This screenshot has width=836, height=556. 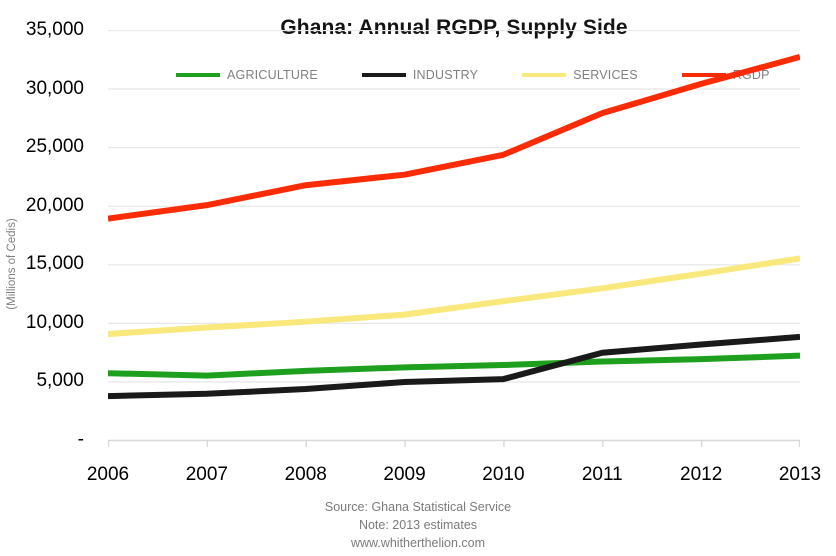 What do you see at coordinates (454, 27) in the screenshot?
I see `chart-title: Ghana: Annual RGDP, Supply Side` at bounding box center [454, 27].